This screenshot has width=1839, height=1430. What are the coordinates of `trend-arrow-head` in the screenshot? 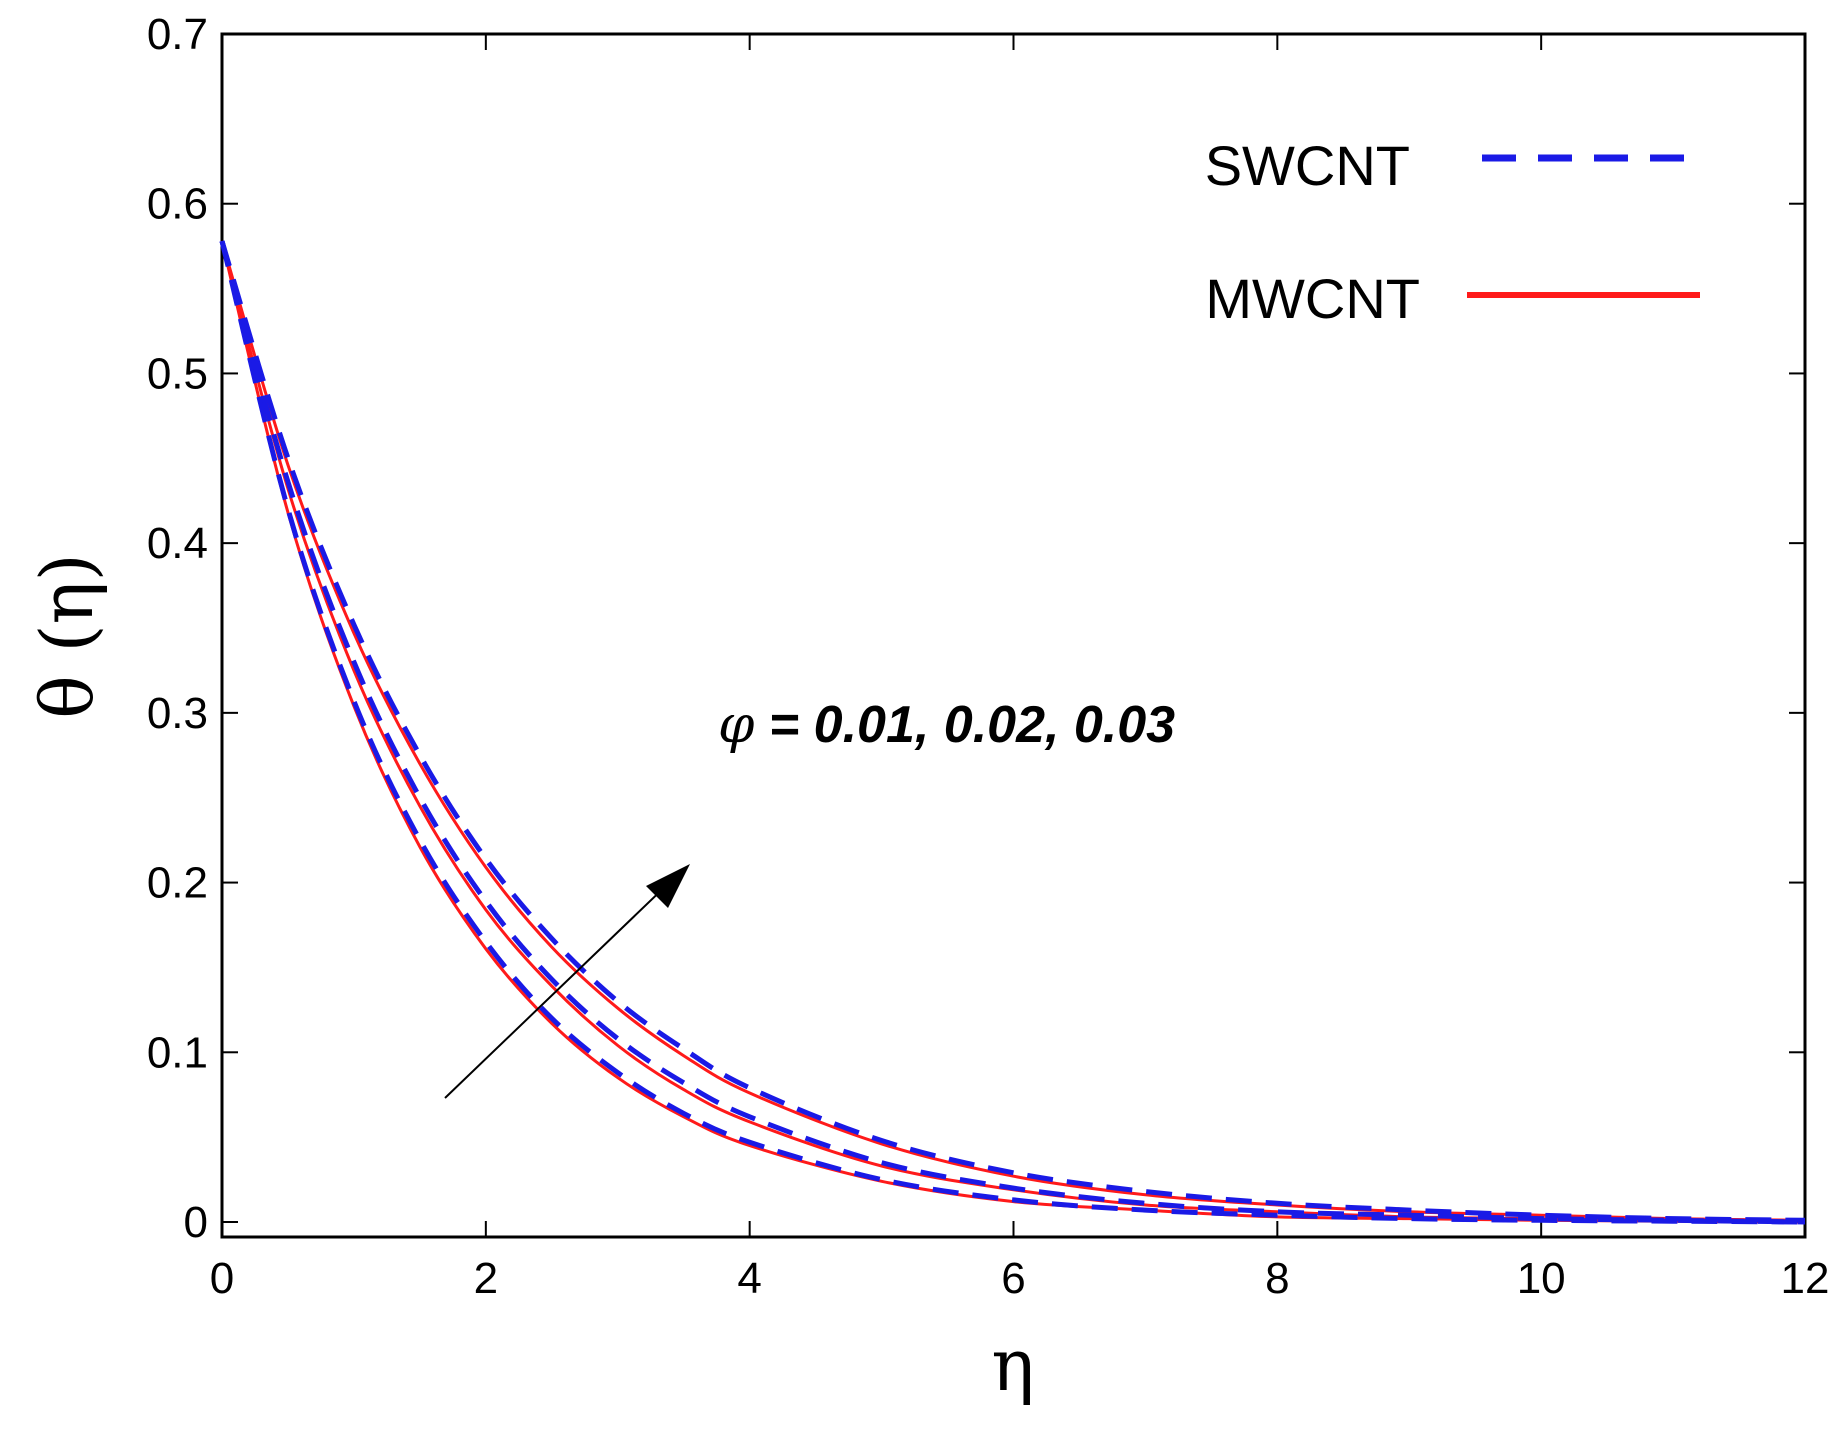 It's located at (668, 886).